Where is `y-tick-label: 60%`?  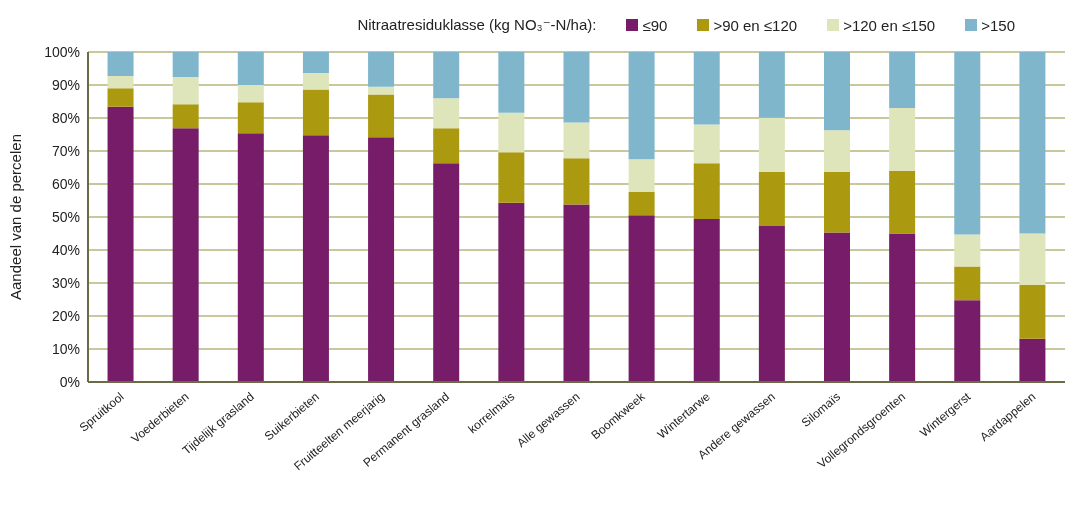 y-tick-label: 60% is located at coordinates (65, 183).